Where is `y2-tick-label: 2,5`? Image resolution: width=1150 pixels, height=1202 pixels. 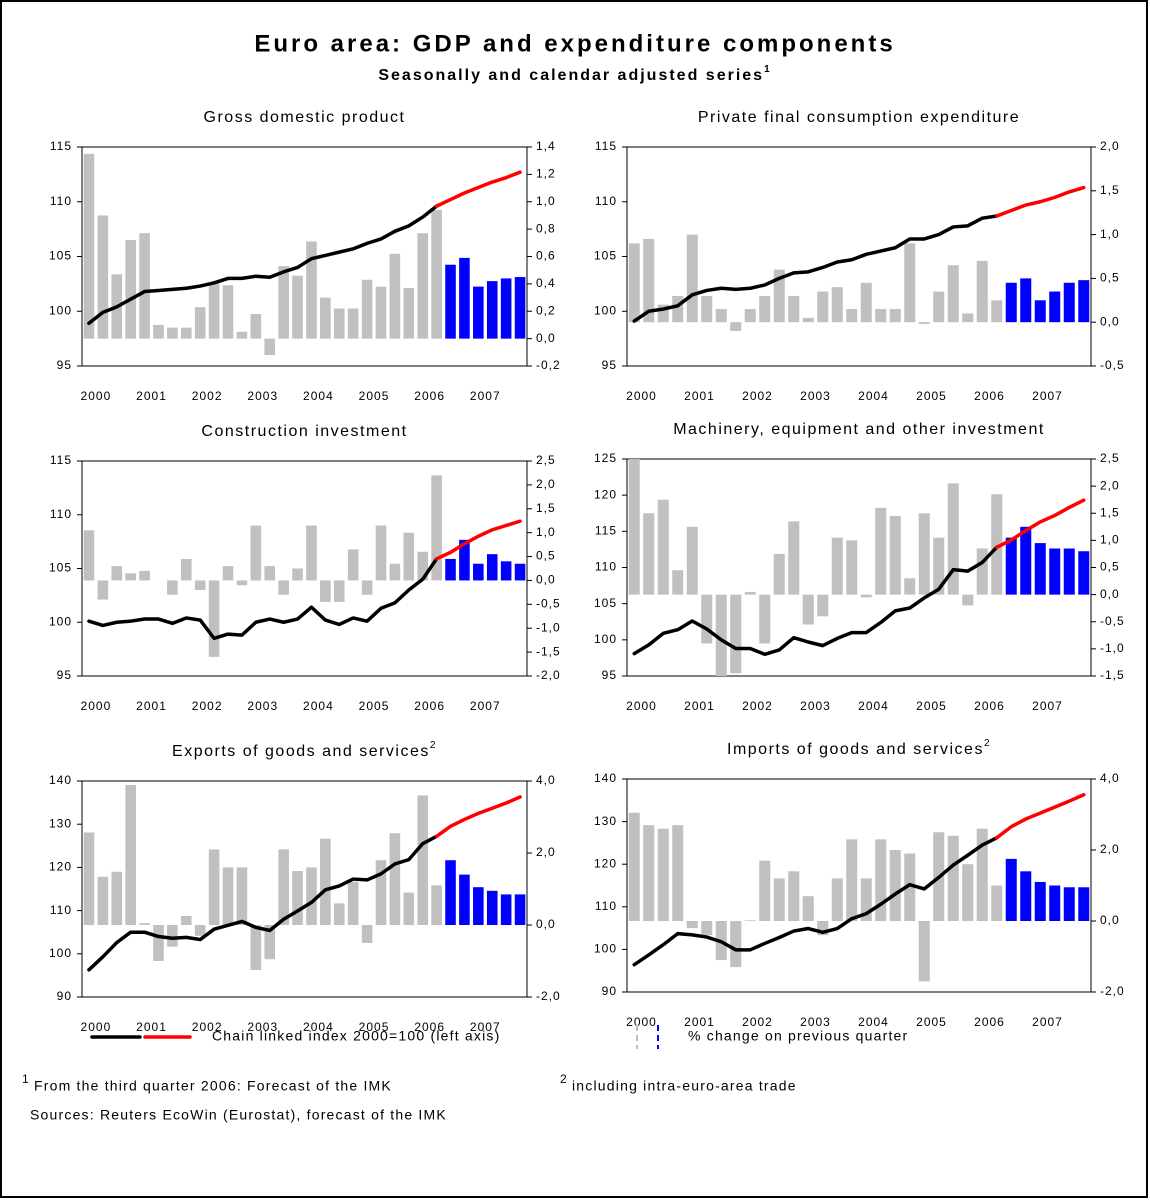
y2-tick-label: 2,5 is located at coordinates (1110, 458).